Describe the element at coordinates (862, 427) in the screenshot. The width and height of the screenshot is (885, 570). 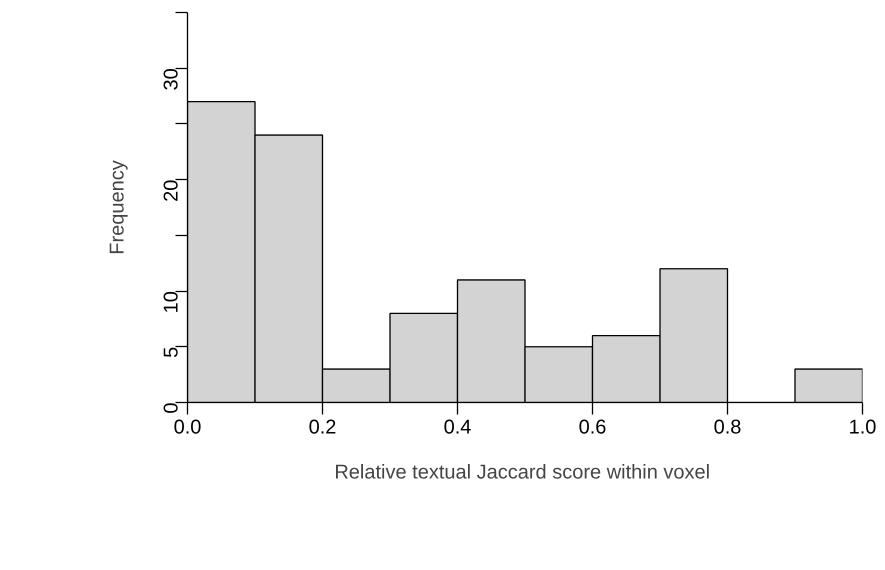
I see `x-tick-label: 1.0` at that location.